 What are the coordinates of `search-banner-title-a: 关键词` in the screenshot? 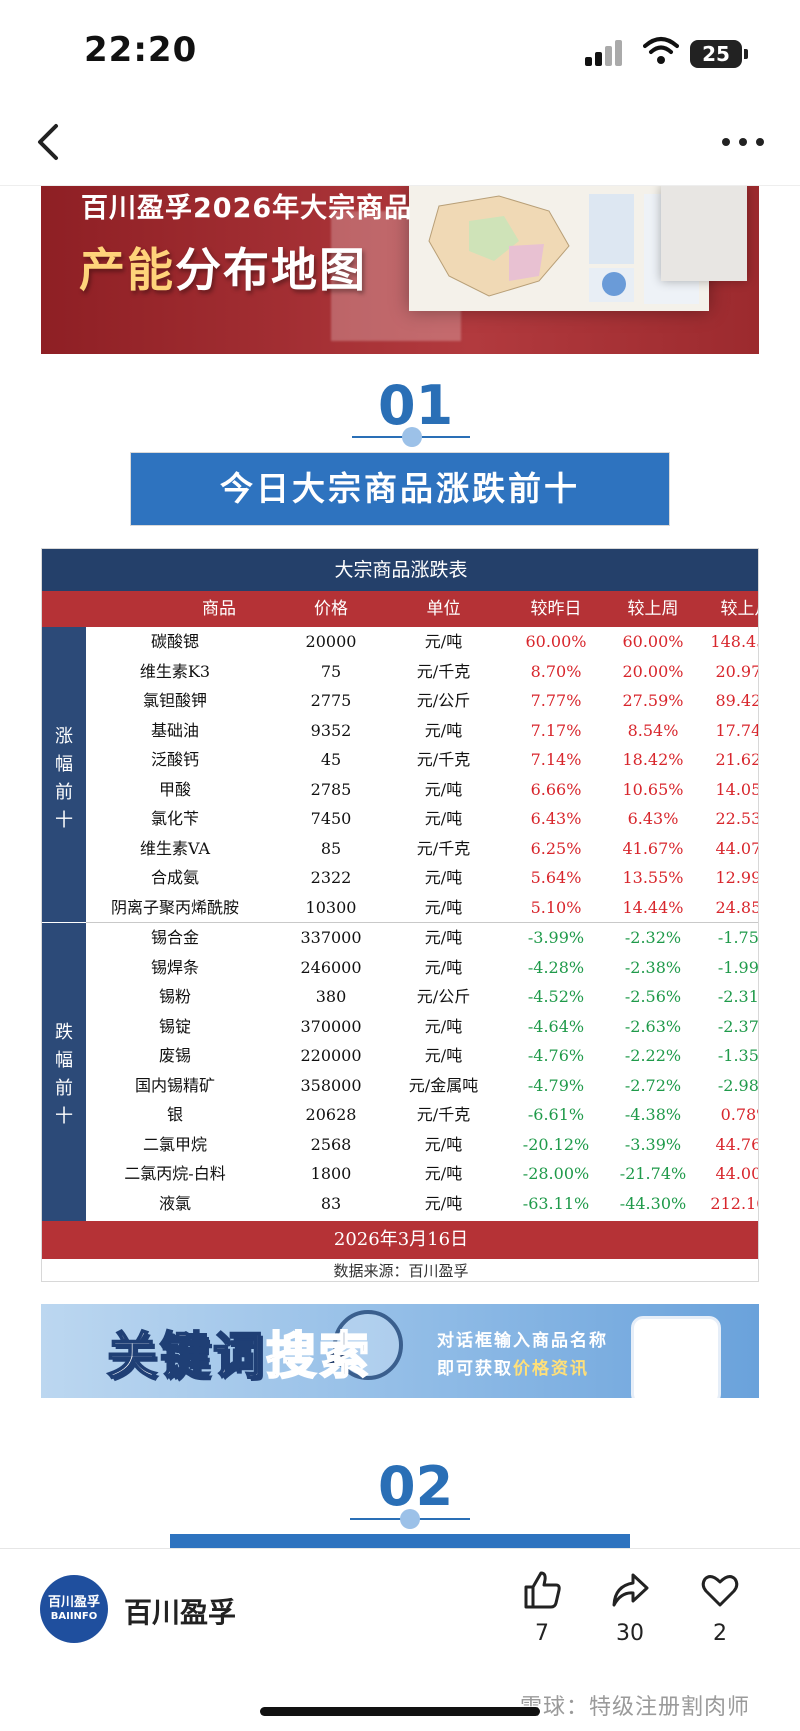 It's located at (186, 1356).